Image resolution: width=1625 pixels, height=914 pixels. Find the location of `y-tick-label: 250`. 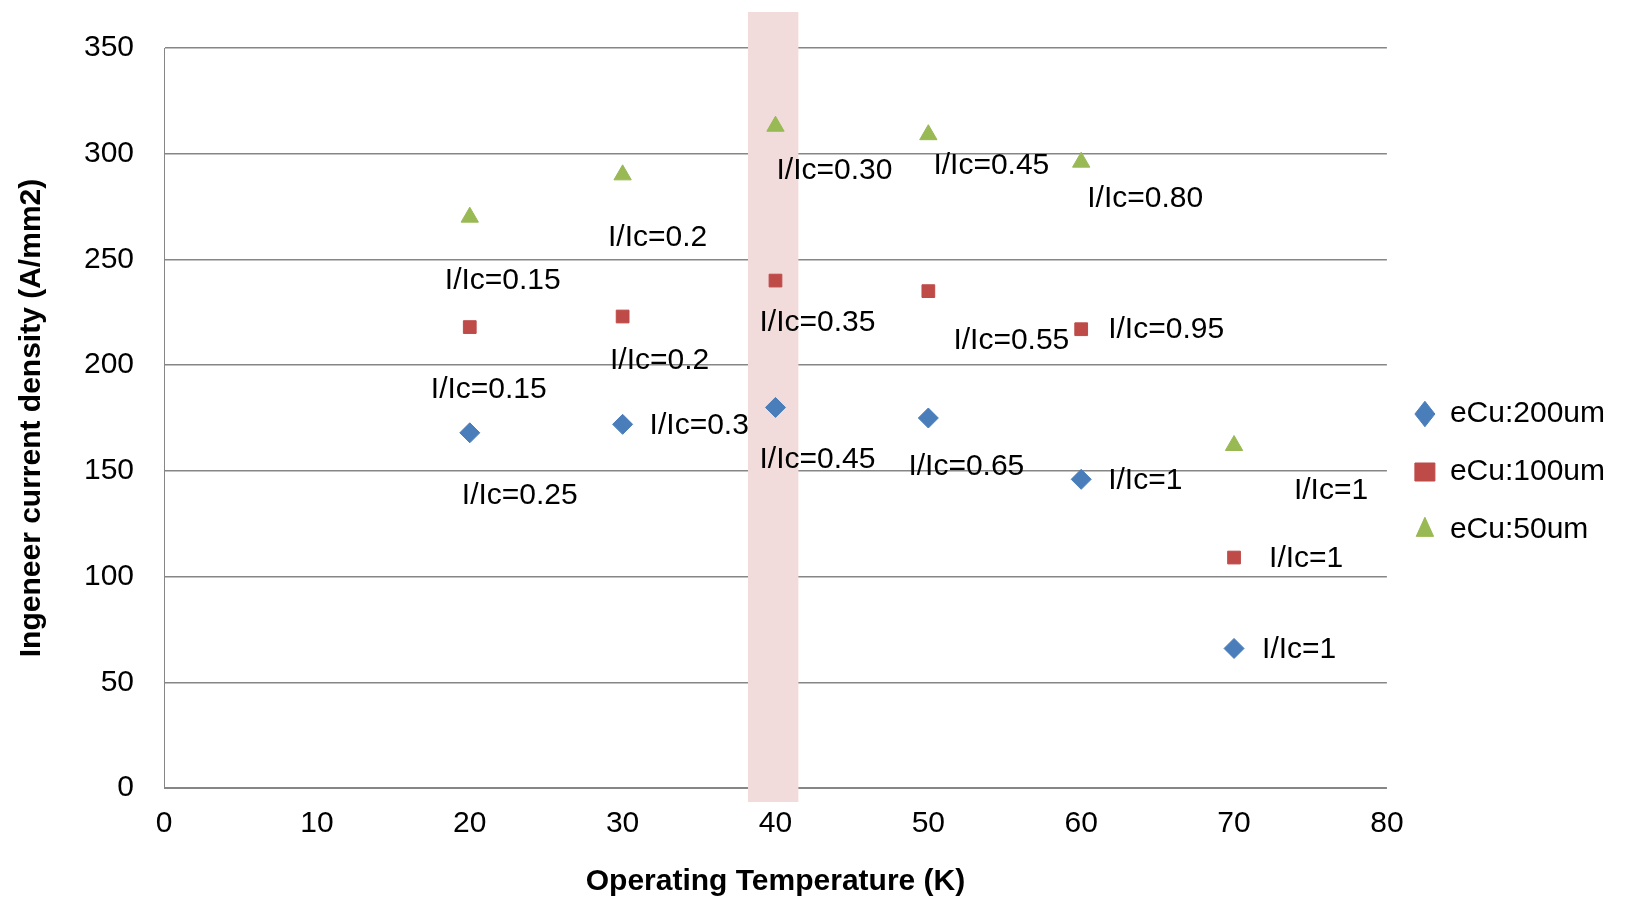

y-tick-label: 250 is located at coordinates (109, 257).